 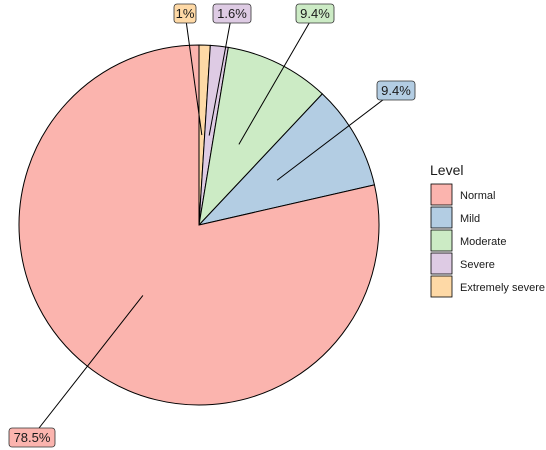 I want to click on slice-label-extremely-severe: 1%, so click(x=185, y=13).